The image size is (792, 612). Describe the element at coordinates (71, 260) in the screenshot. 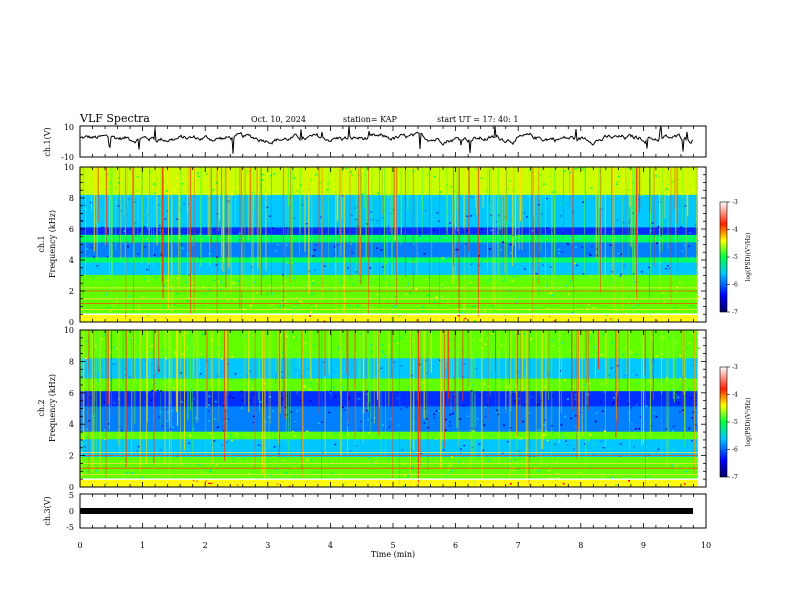

I see `y-tick-label: 4` at that location.